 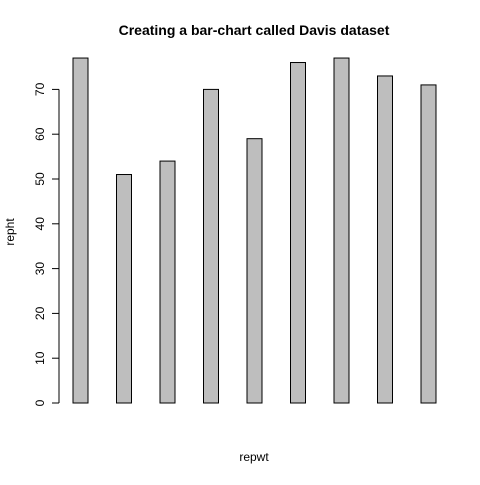 I want to click on y-tick-label: 0, so click(x=40, y=402).